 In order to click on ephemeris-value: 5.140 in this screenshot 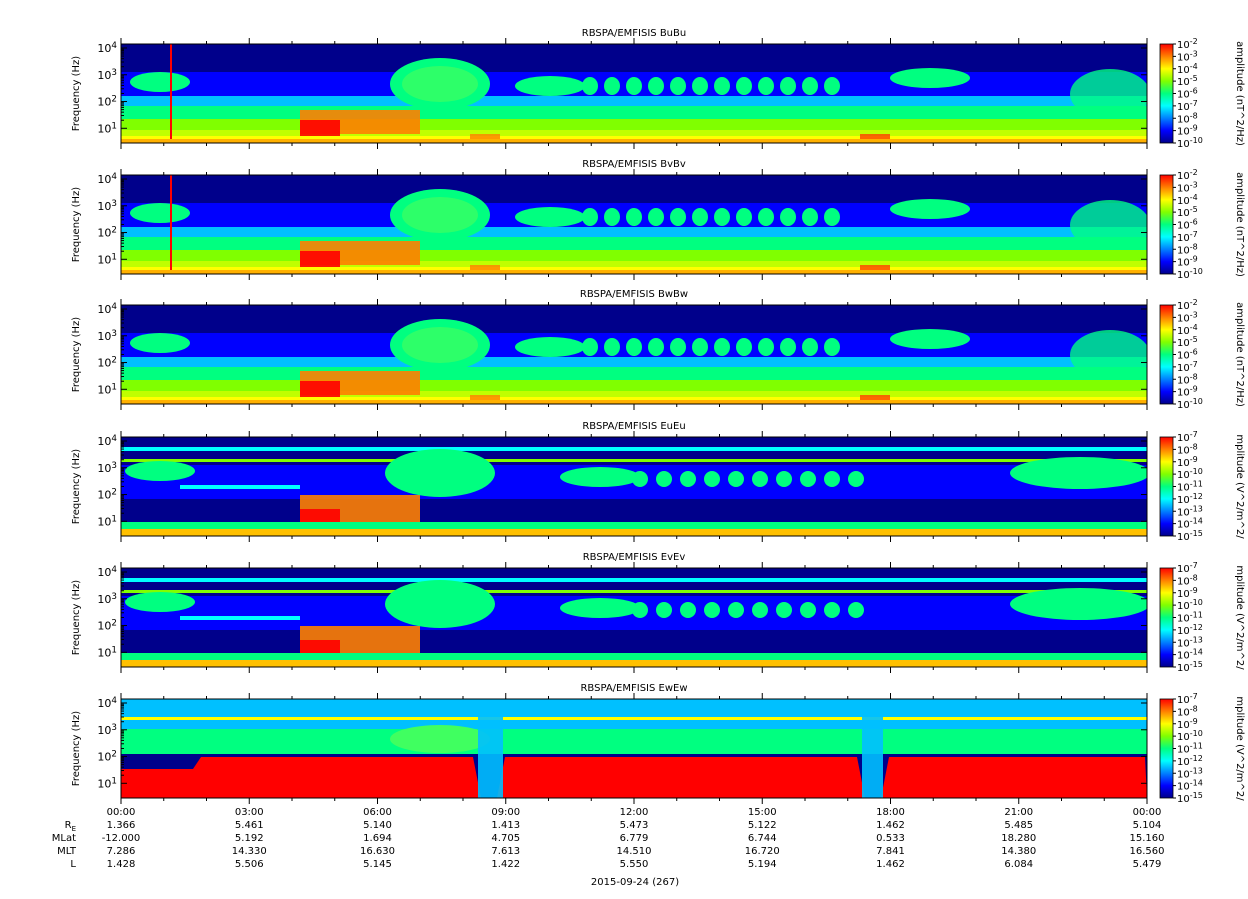, I will do `click(377, 825)`.